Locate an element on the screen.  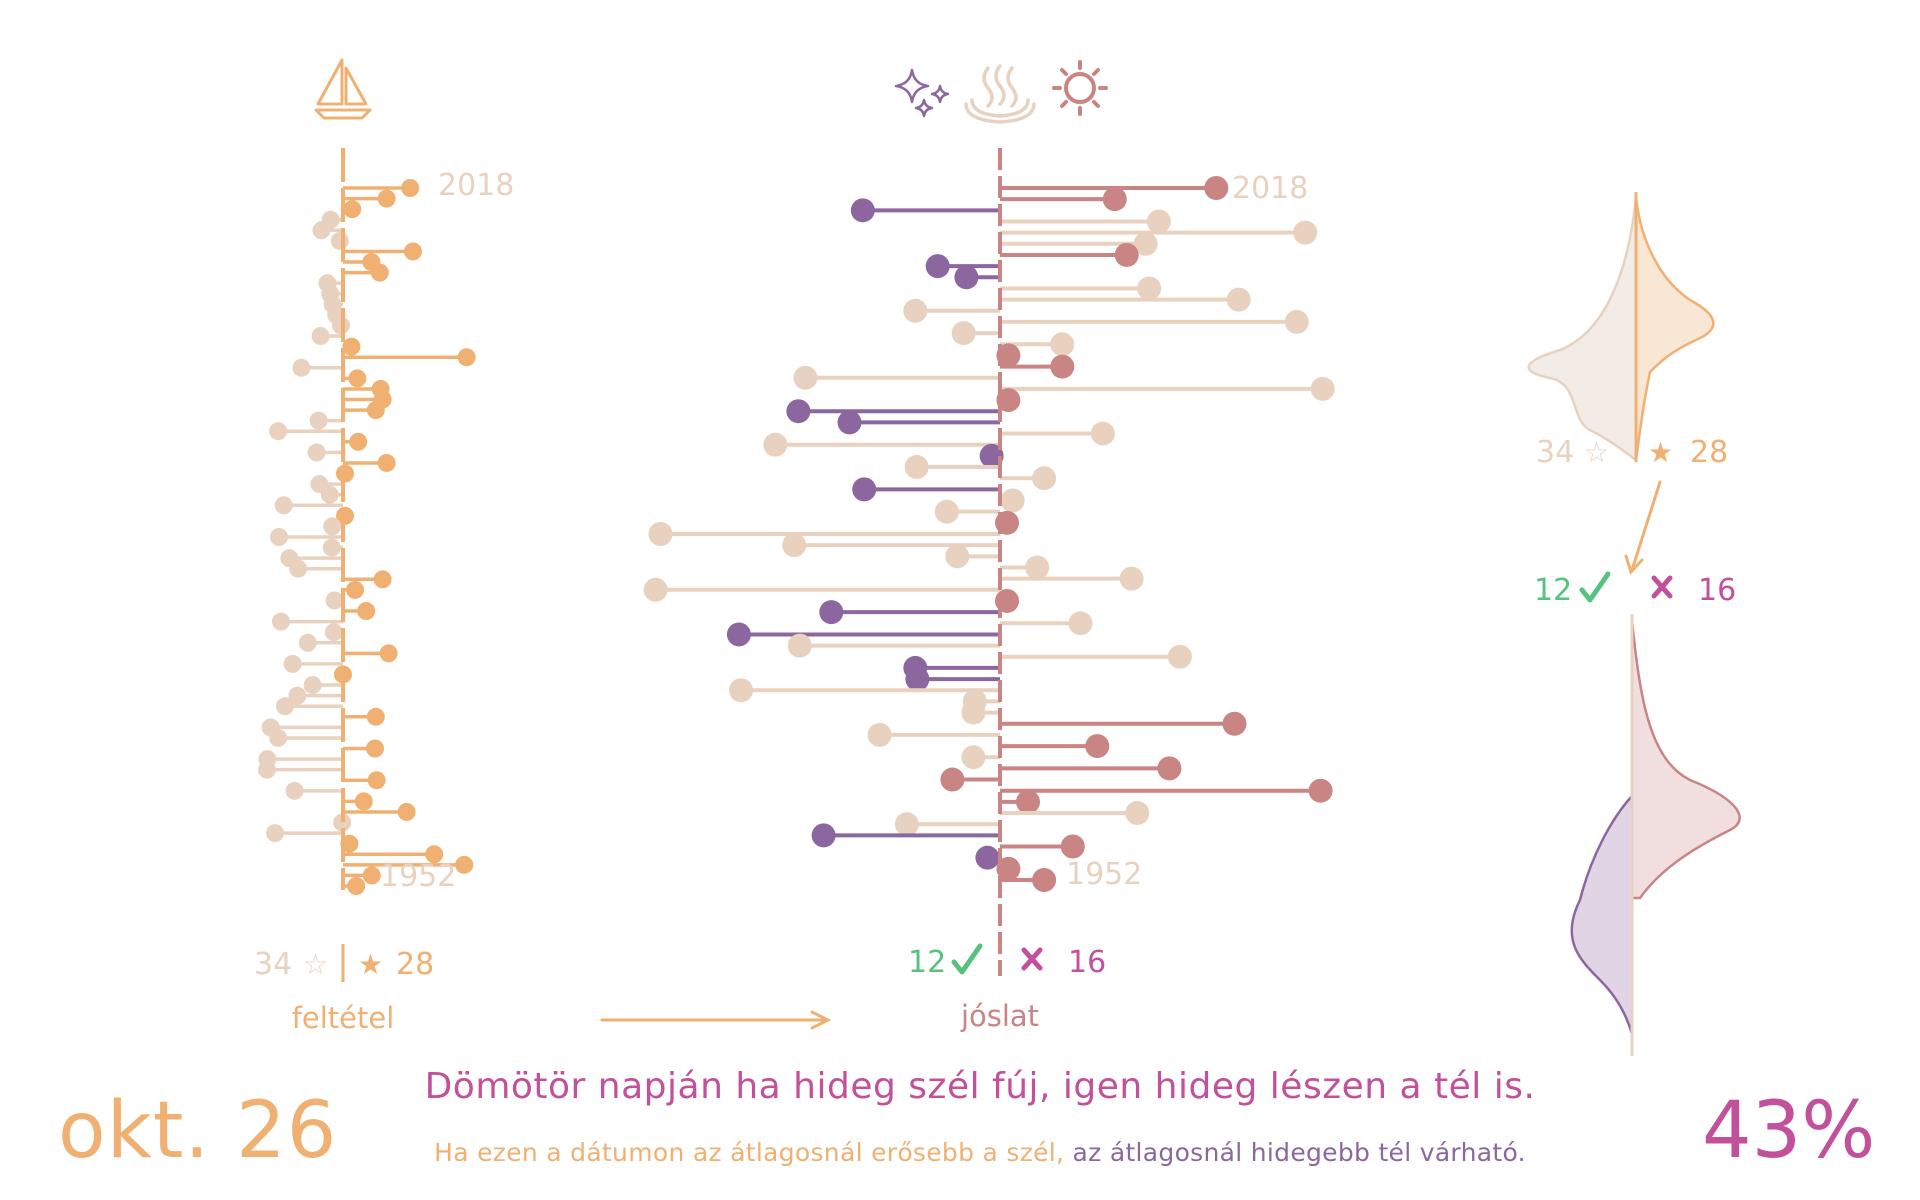
right-star-filled-icon: ★ is located at coordinates (1660, 452).